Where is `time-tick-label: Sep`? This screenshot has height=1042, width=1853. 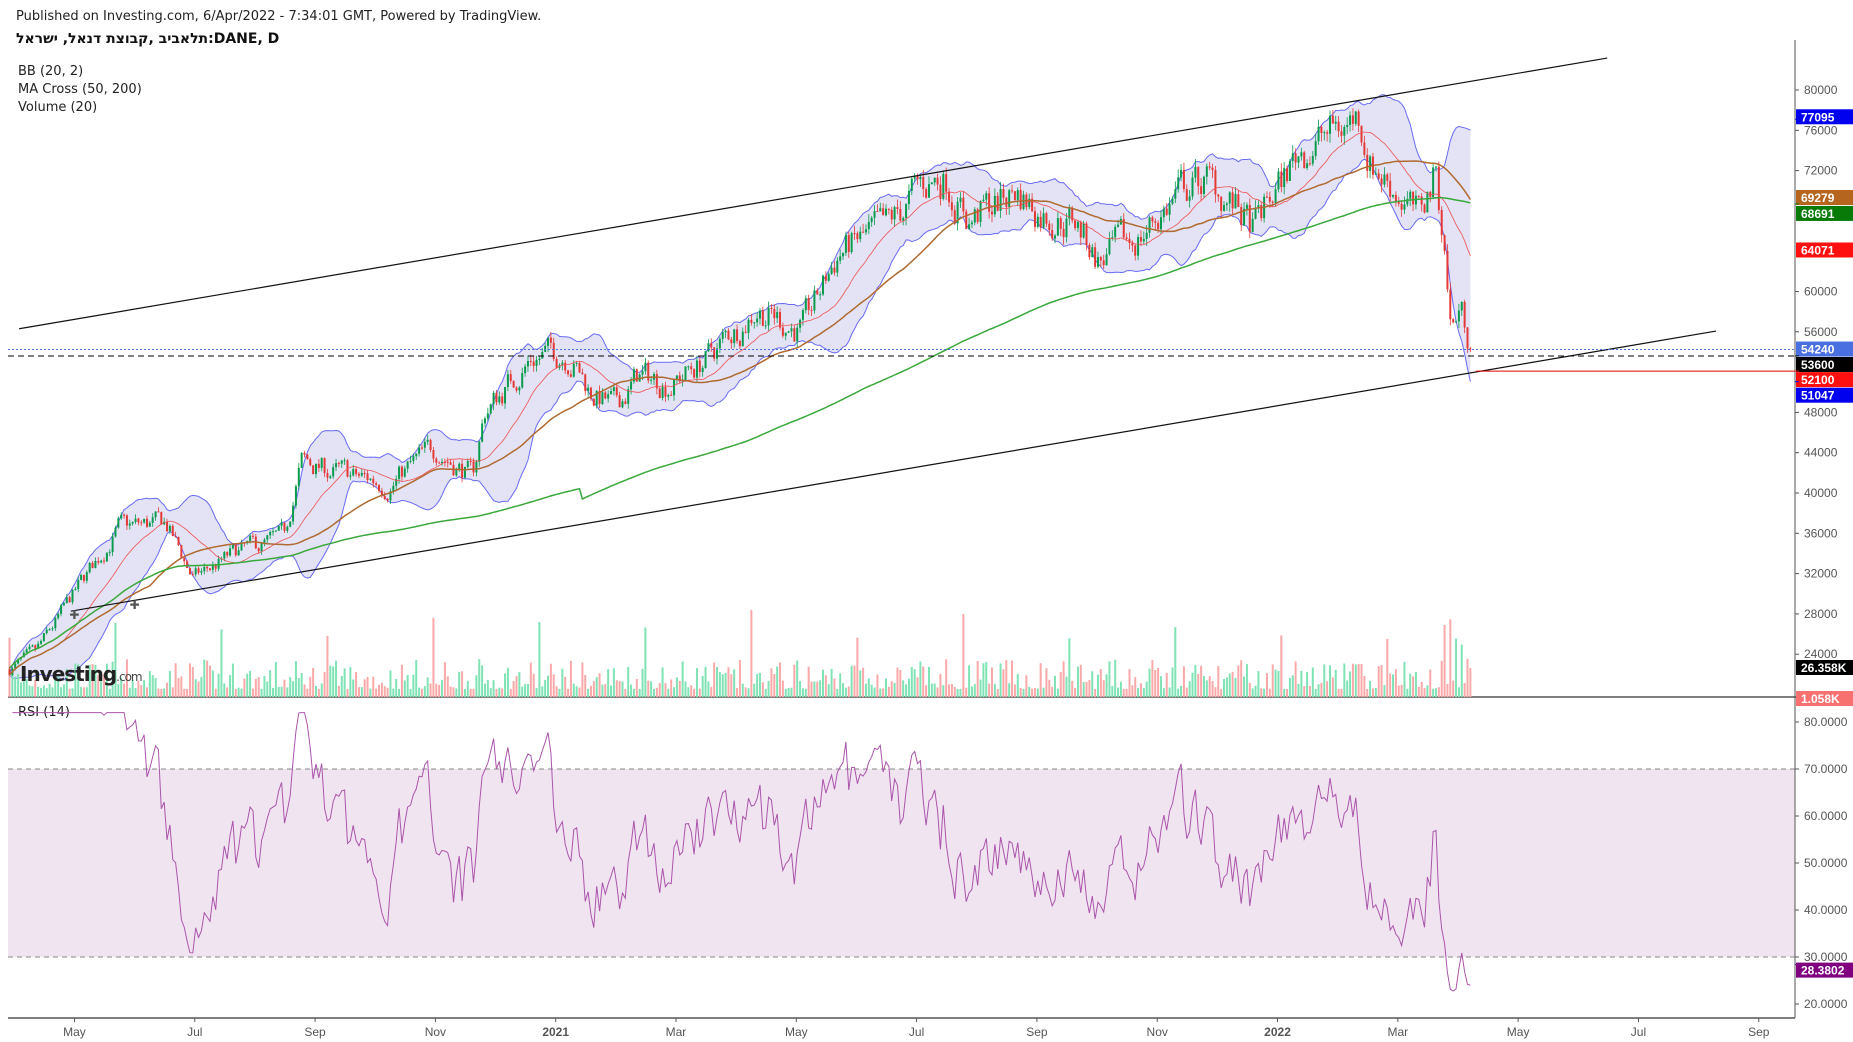 time-tick-label: Sep is located at coordinates (1759, 1032).